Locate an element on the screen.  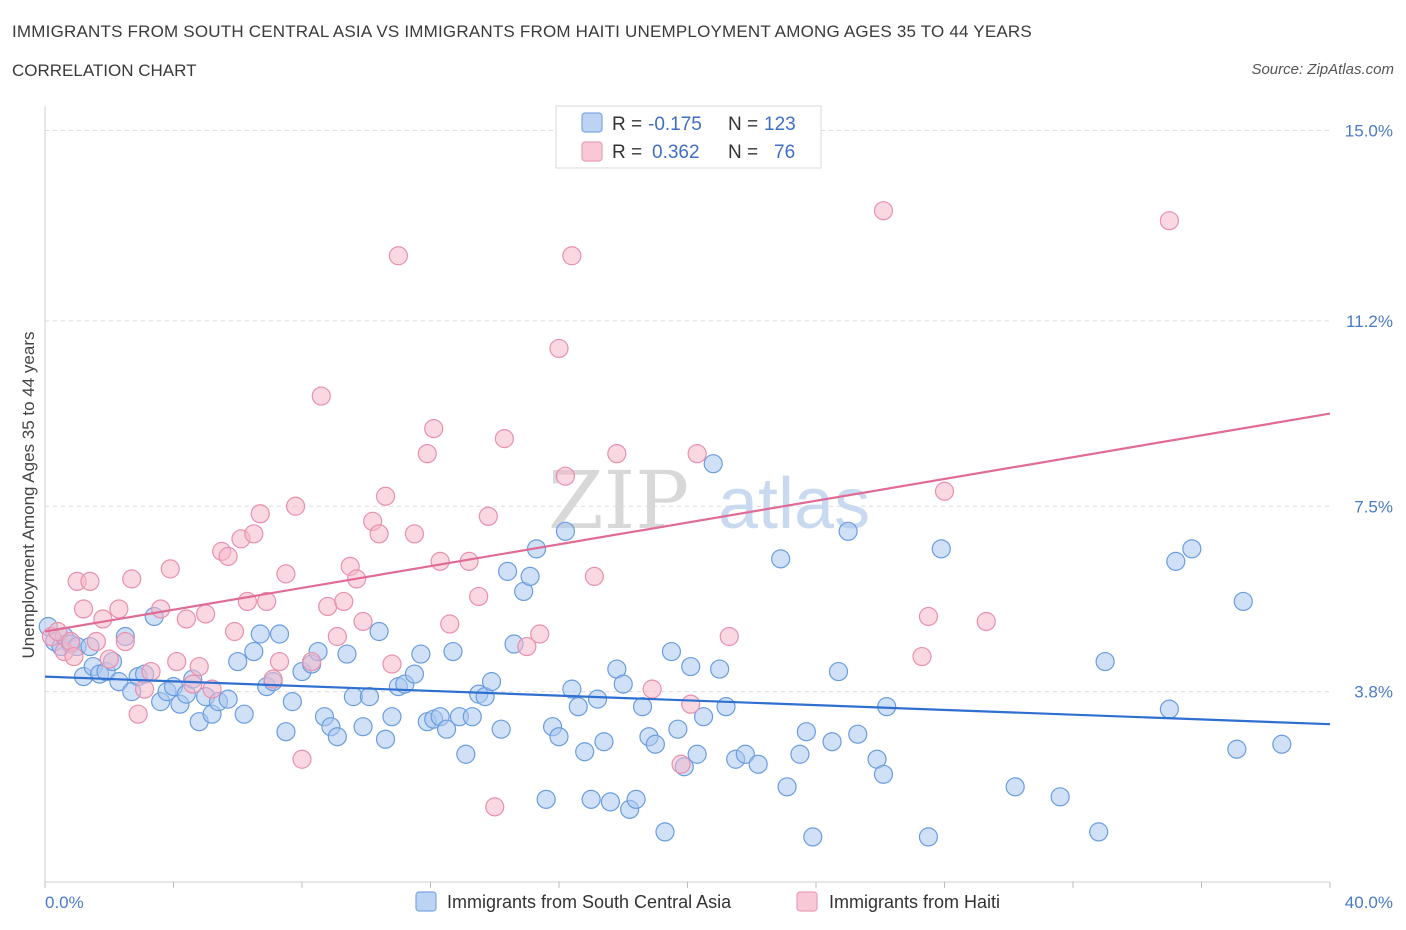
bottom-legend-swatch-pink is located at coordinates (807, 901).